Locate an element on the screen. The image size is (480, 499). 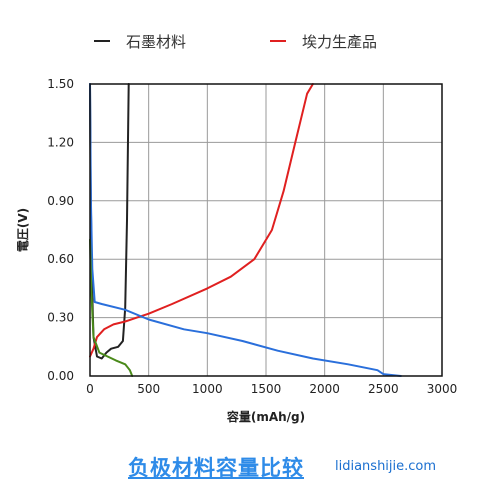
y-tick-label: 0.00 is located at coordinates (60, 376).